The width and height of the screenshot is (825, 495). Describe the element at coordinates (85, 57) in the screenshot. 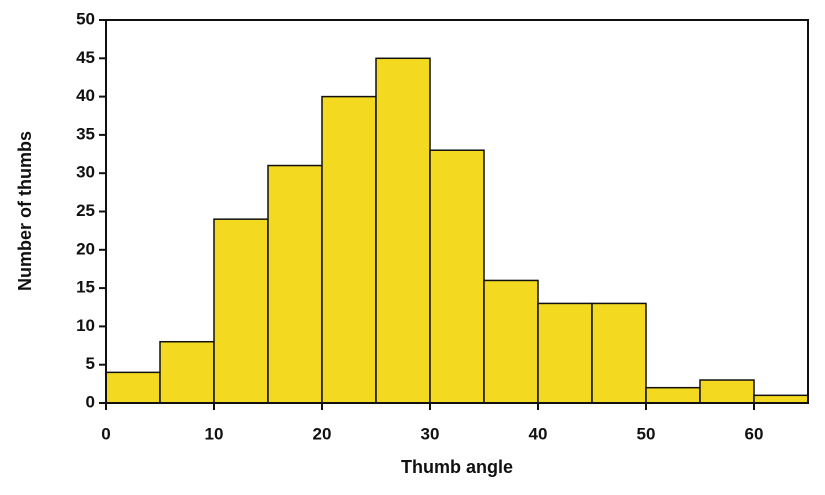

I see `y-tick-label: 45` at that location.